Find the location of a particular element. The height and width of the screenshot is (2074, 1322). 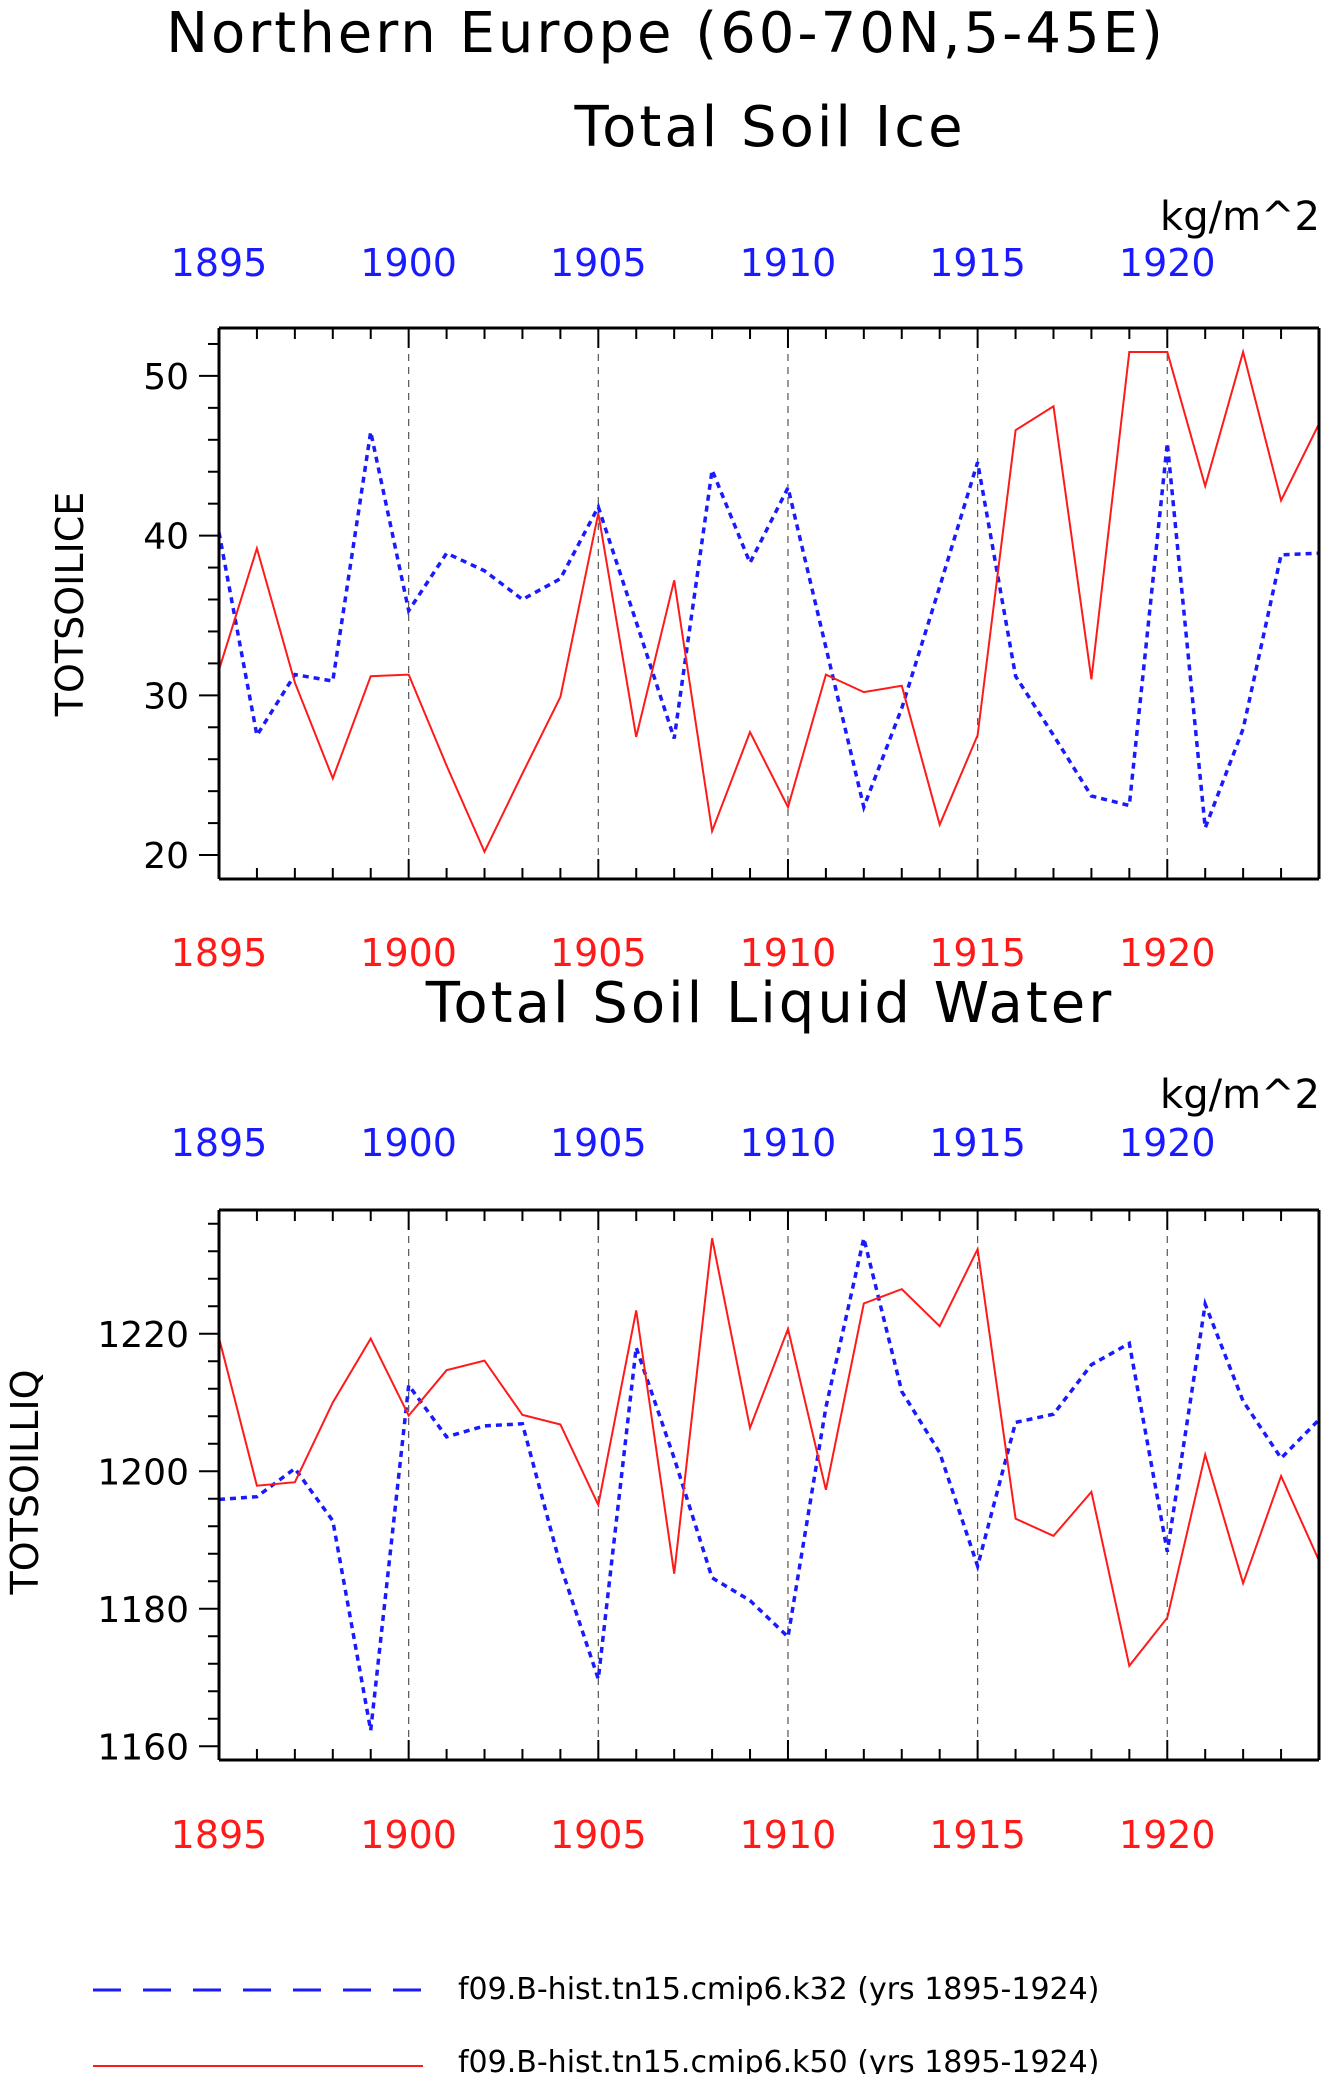

y-axis-label: TOTSOILLIQ is located at coordinates (25, 1482).